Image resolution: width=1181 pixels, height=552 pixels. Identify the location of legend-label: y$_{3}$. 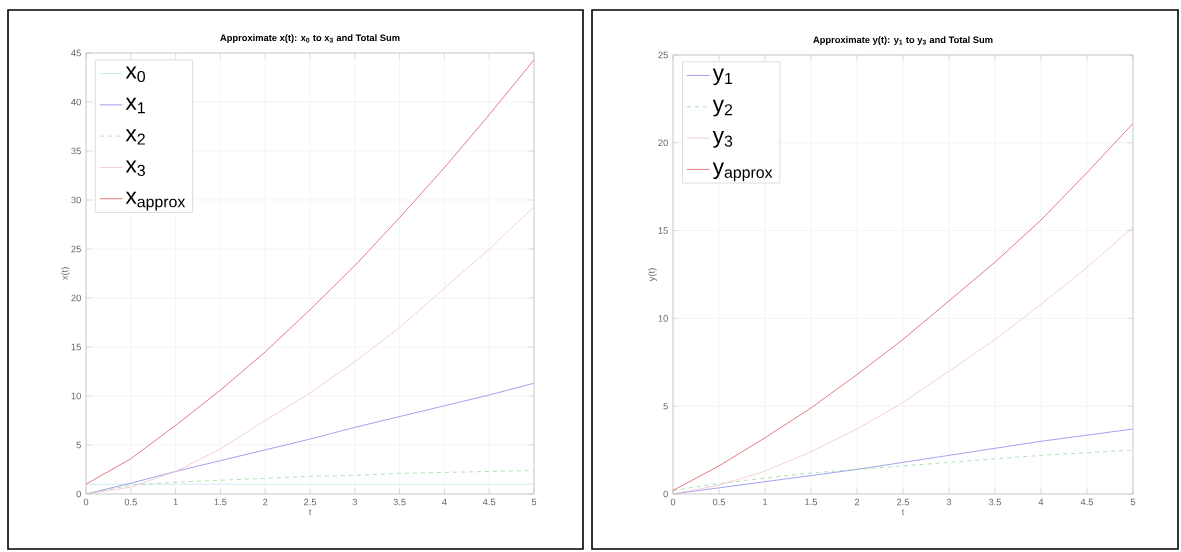
(722, 139).